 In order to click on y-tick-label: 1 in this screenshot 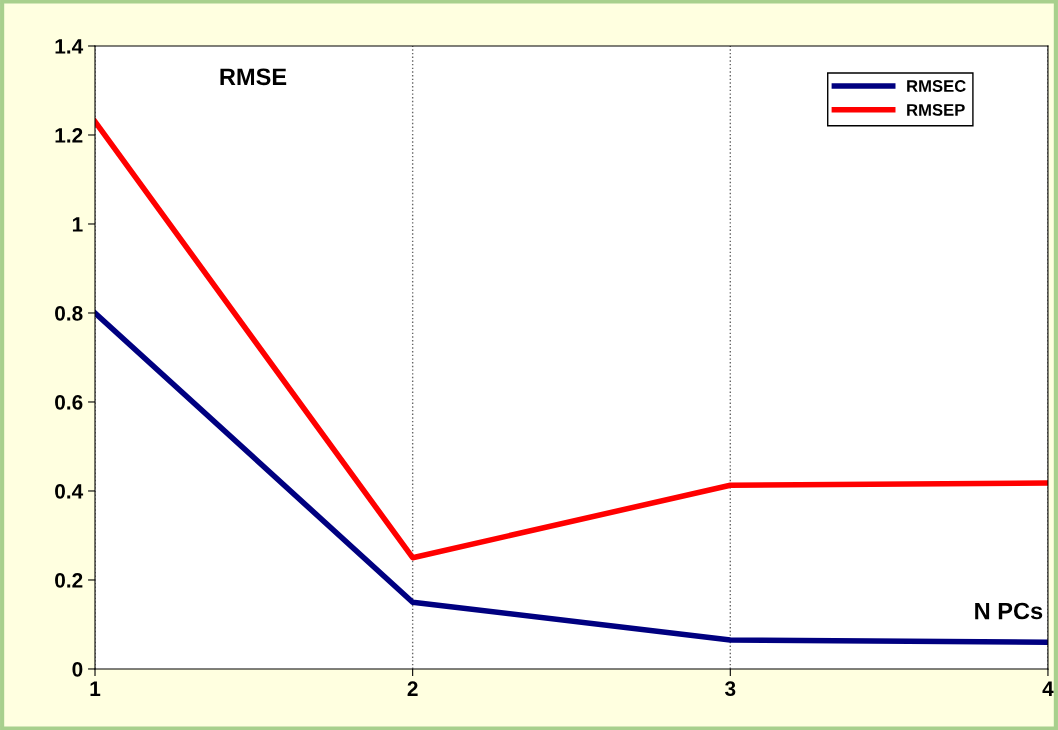, I will do `click(77, 224)`.